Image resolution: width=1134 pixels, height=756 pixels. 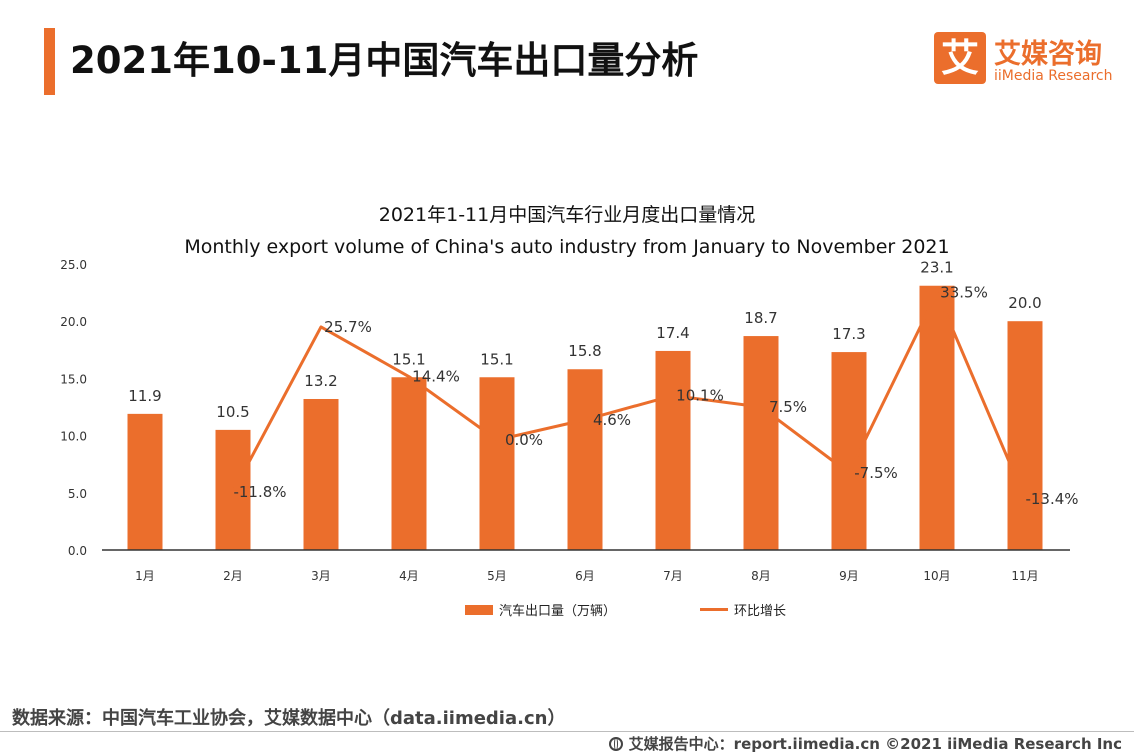 What do you see at coordinates (672, 333) in the screenshot?
I see `bar-value-label: 17.4` at bounding box center [672, 333].